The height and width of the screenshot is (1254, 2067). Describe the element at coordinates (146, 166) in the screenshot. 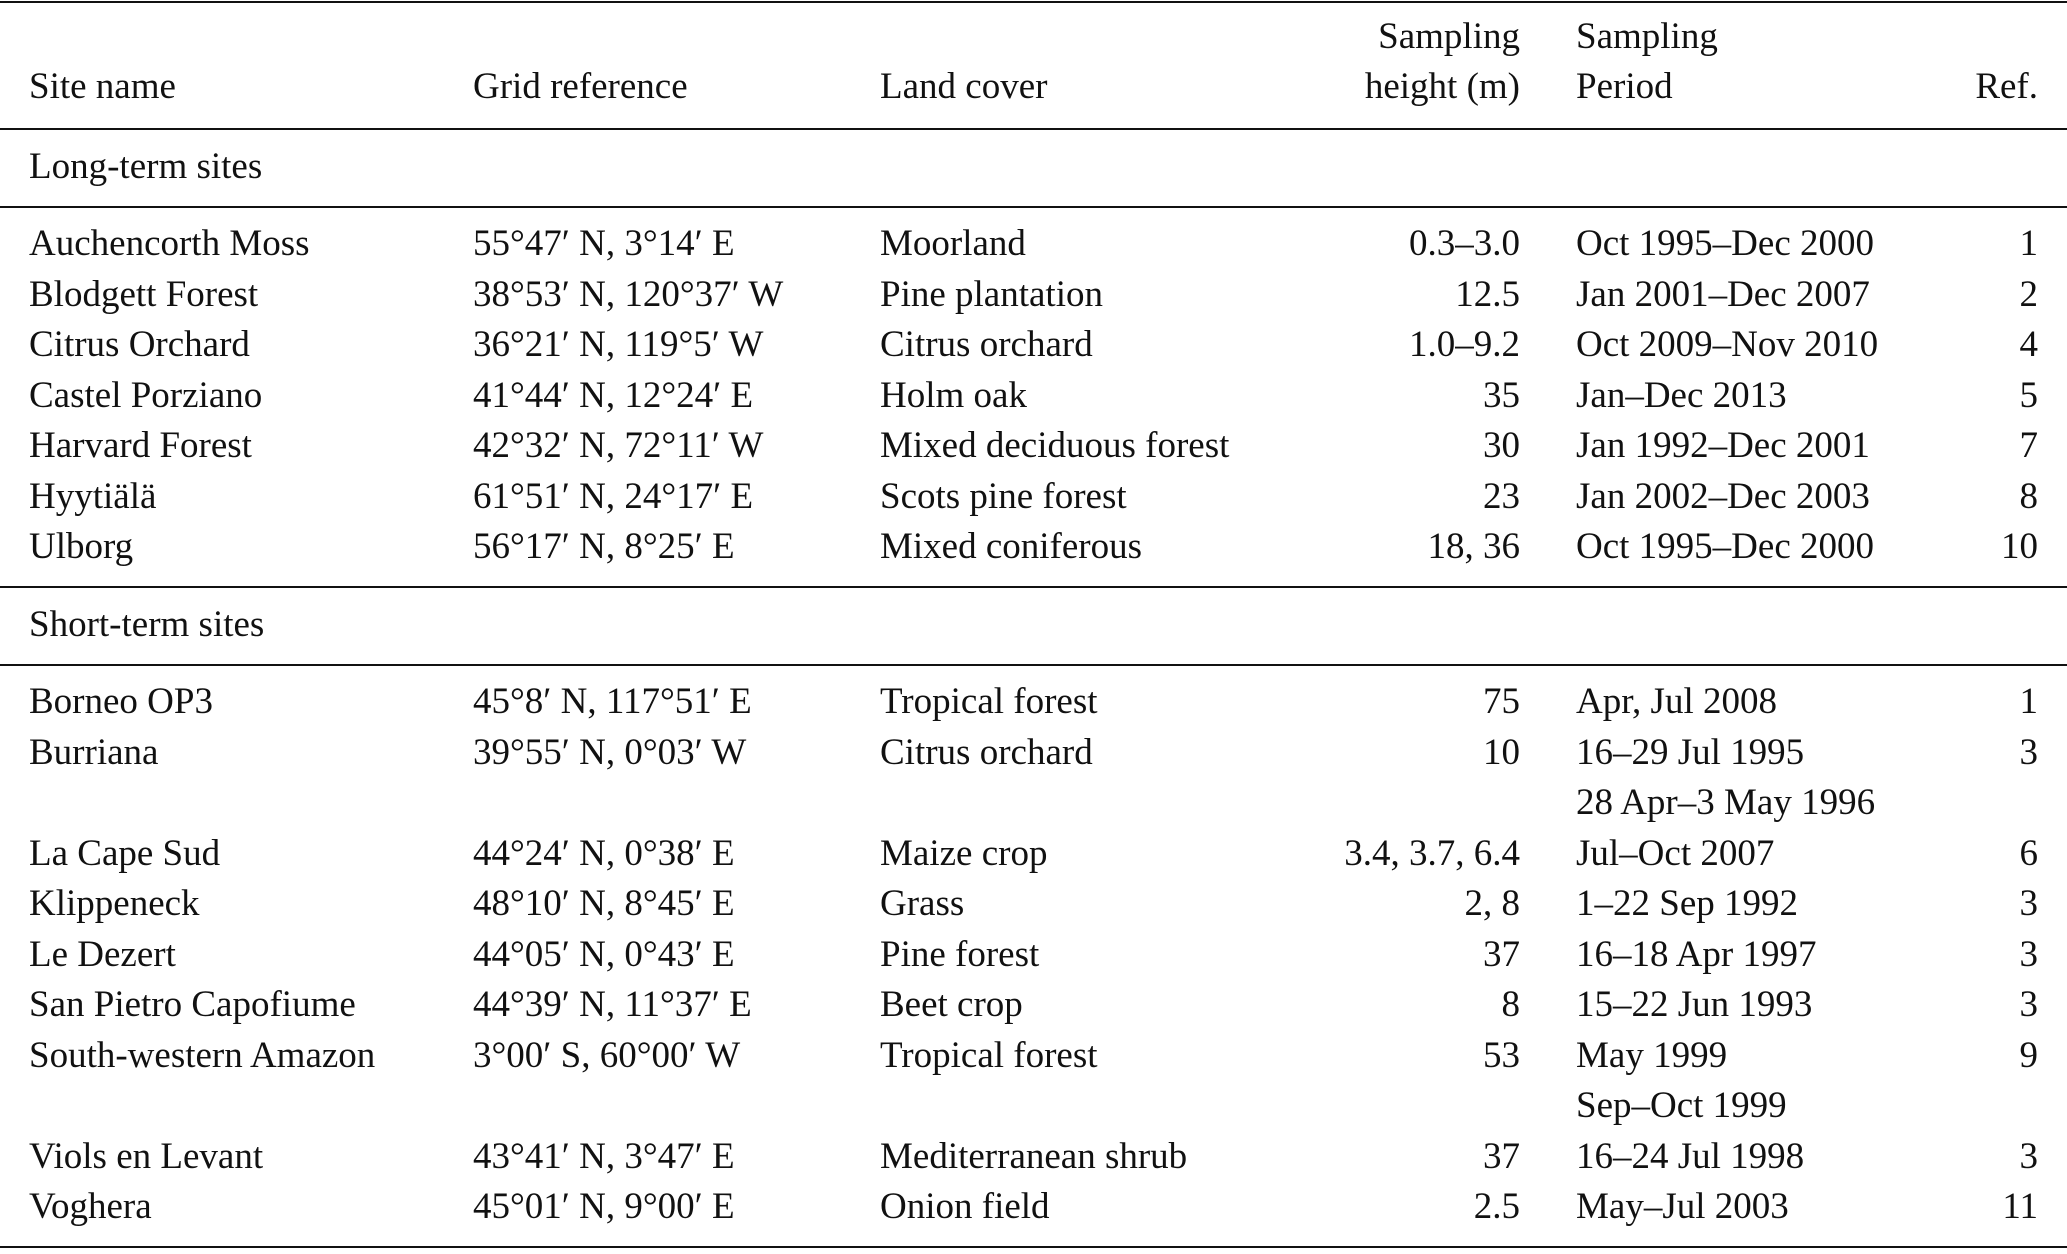

I see `section-title: Long-term sites` at that location.